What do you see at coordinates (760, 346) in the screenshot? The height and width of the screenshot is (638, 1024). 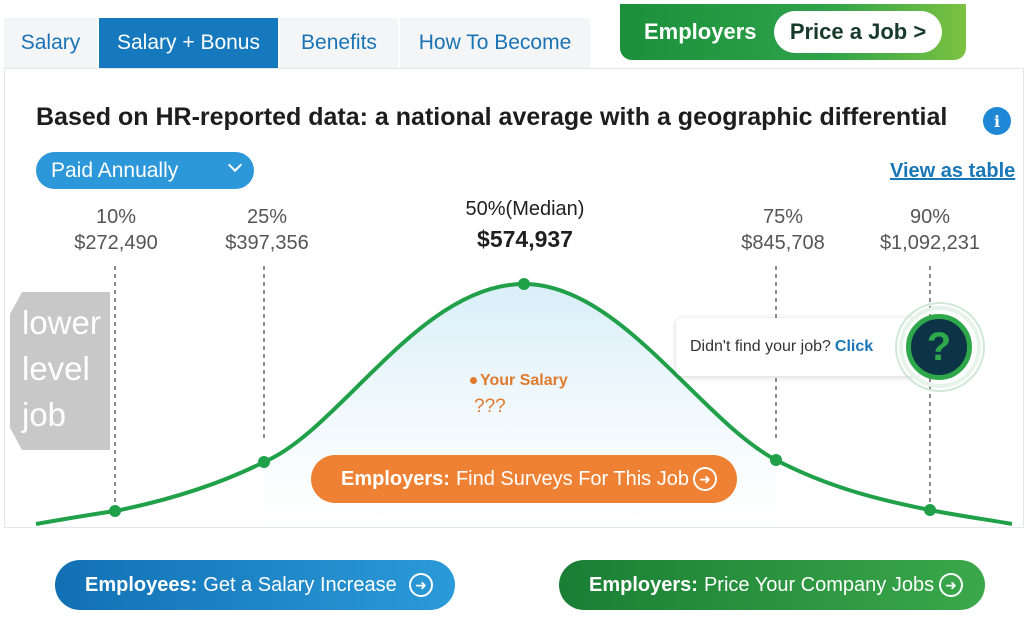 I see `popup-text: Didn't find your job?` at bounding box center [760, 346].